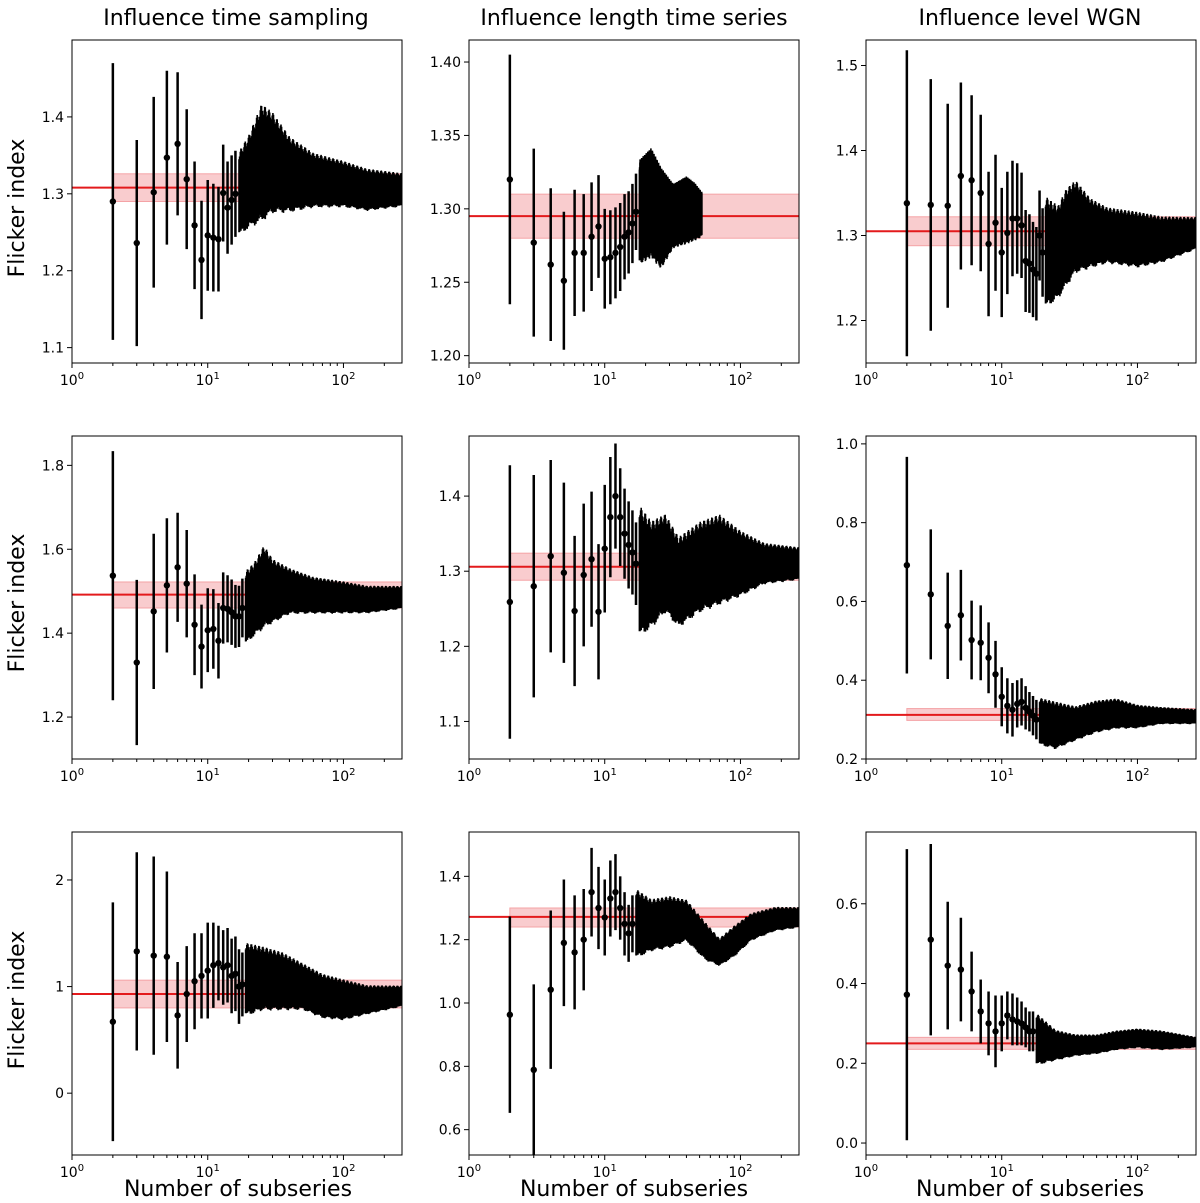 This screenshot has height=1203, width=1200. What do you see at coordinates (634, 1189) in the screenshot?
I see `col-2-xlabel: Number of subseries` at bounding box center [634, 1189].